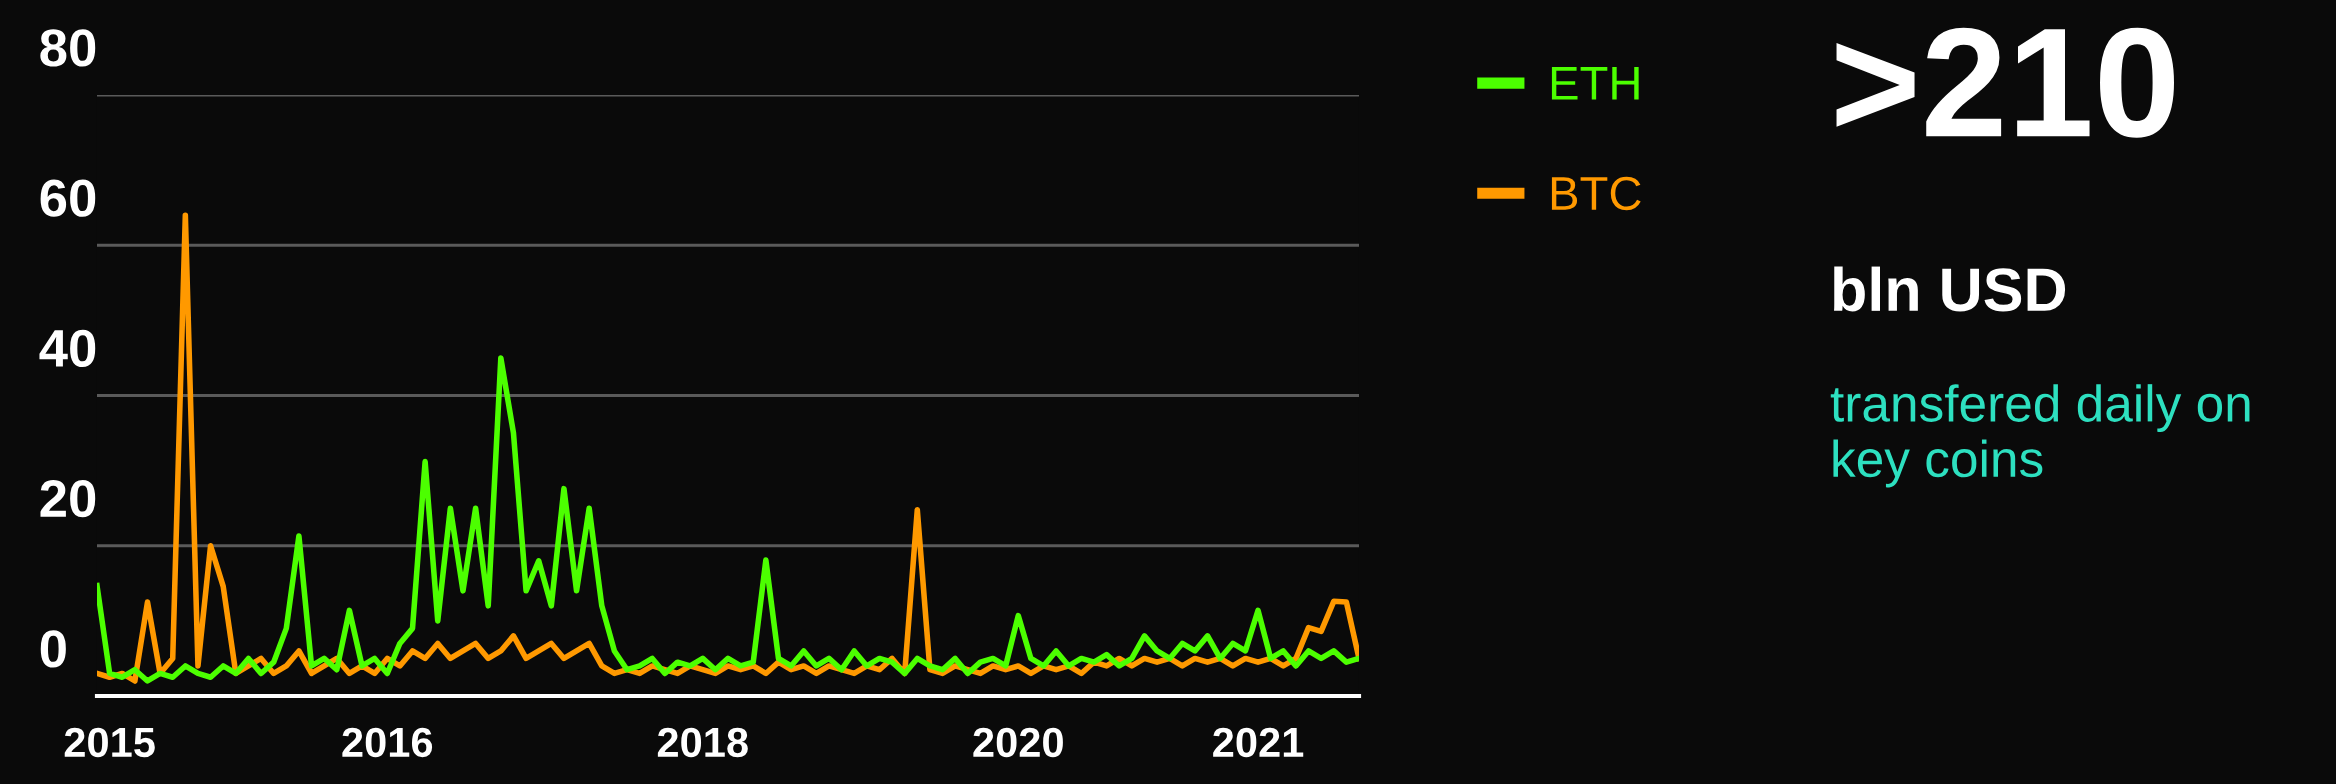  Describe the element at coordinates (68, 498) in the screenshot. I see `y-tick-label: 20` at that location.